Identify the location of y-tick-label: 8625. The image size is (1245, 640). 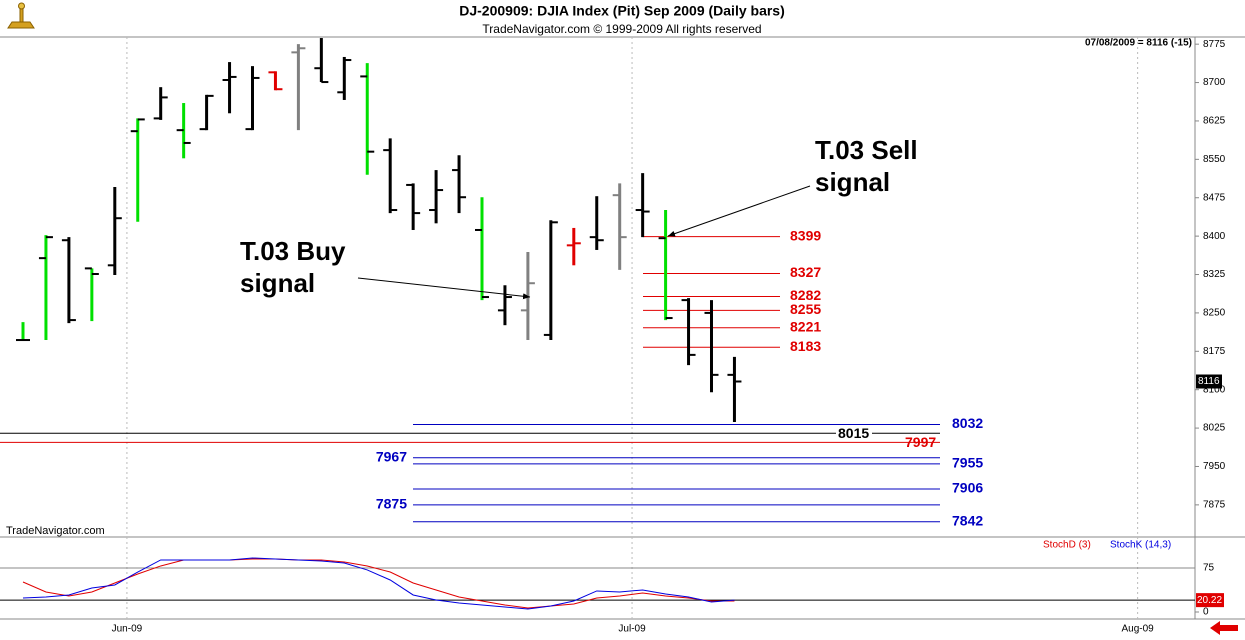
(1214, 121).